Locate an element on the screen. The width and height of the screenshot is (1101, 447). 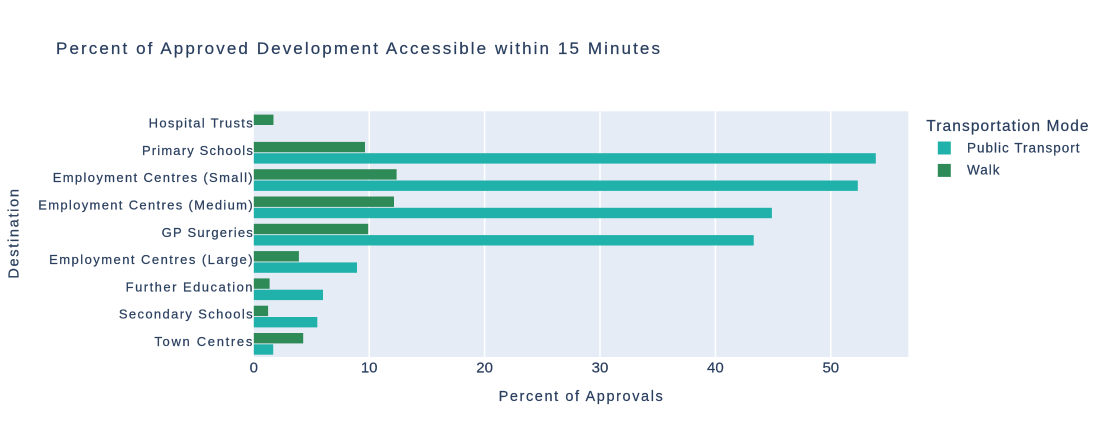
svg-text: Hospital Trusts is located at coordinates (201, 123).